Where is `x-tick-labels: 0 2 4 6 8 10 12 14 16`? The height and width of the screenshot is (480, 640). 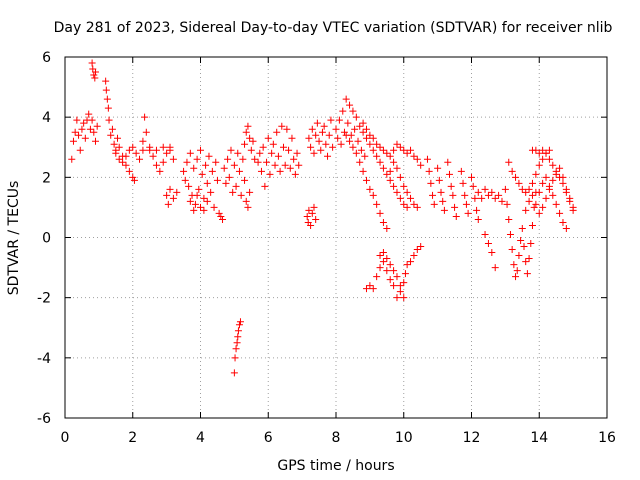 x-tick-labels: 0 2 4 6 8 10 12 14 16 is located at coordinates (338, 438).